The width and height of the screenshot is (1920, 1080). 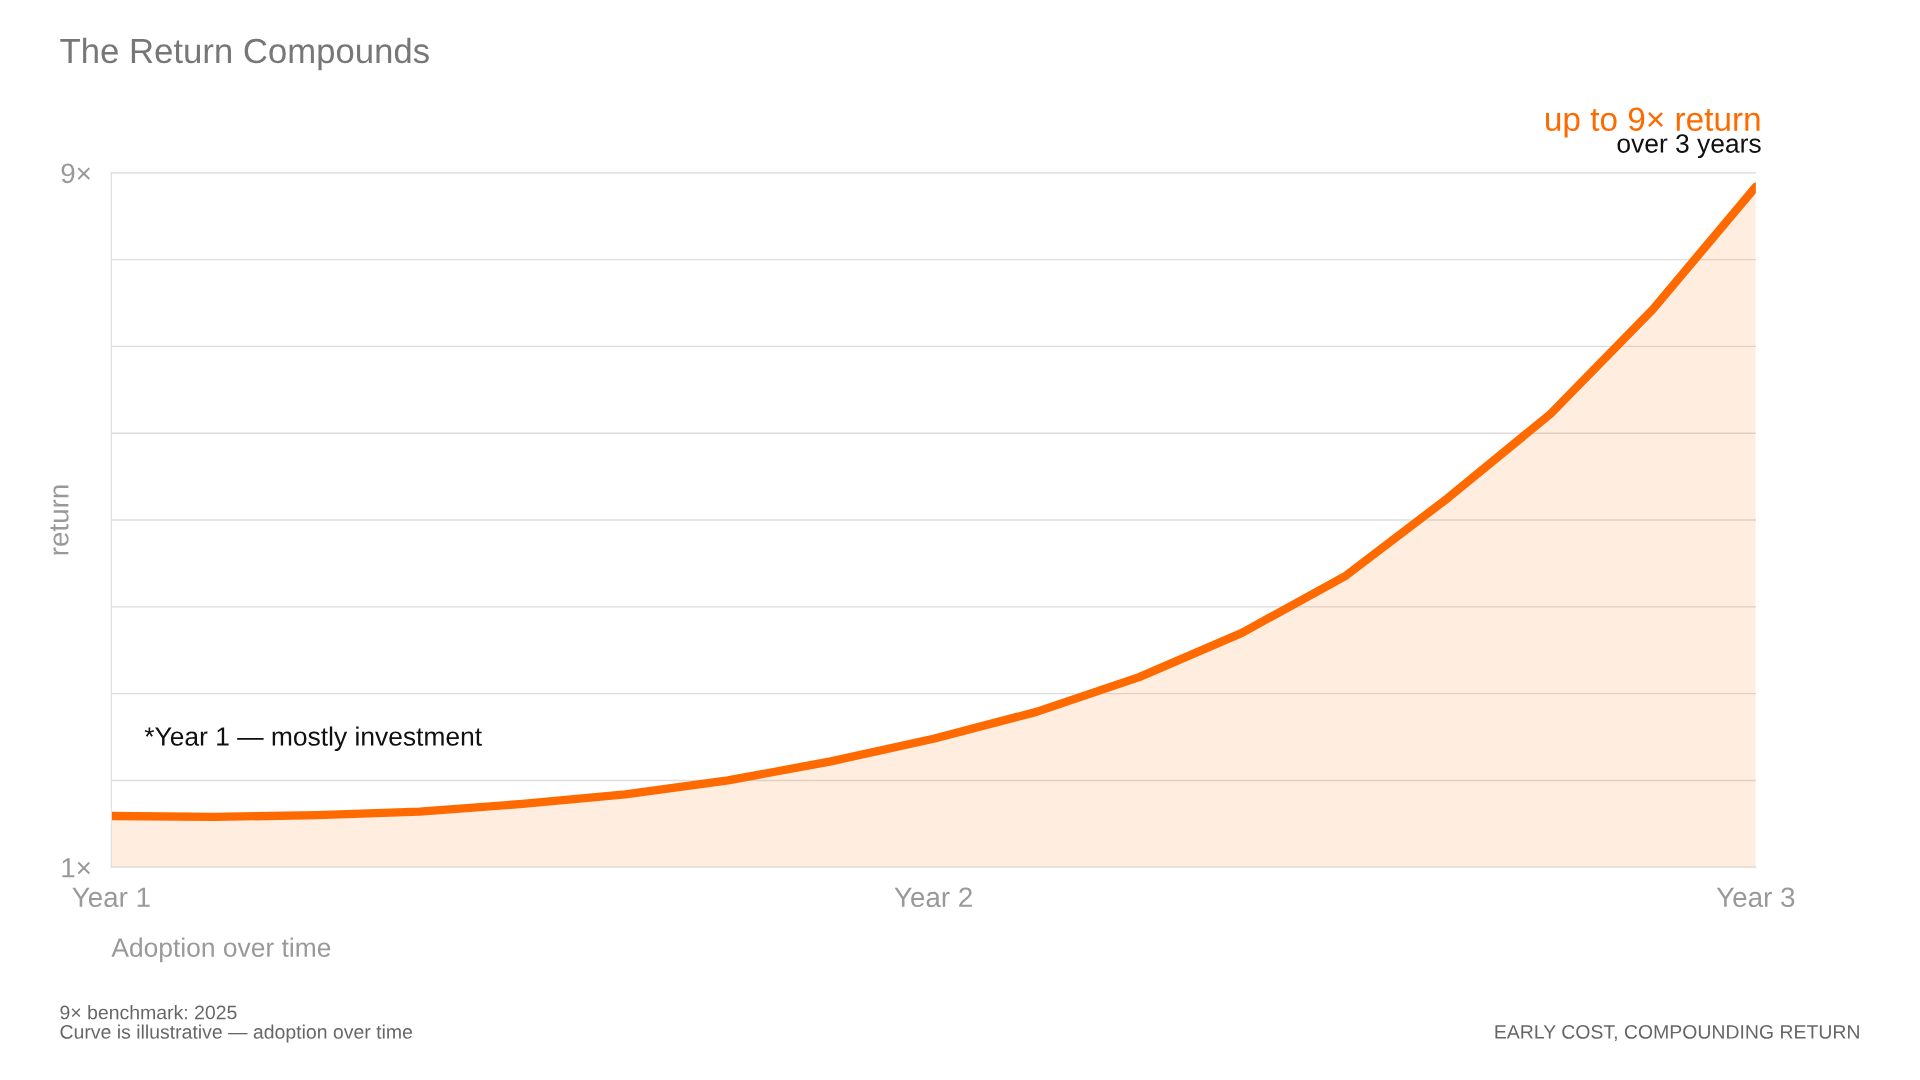 What do you see at coordinates (933, 897) in the screenshot?
I see `x-tick-label: Year 2` at bounding box center [933, 897].